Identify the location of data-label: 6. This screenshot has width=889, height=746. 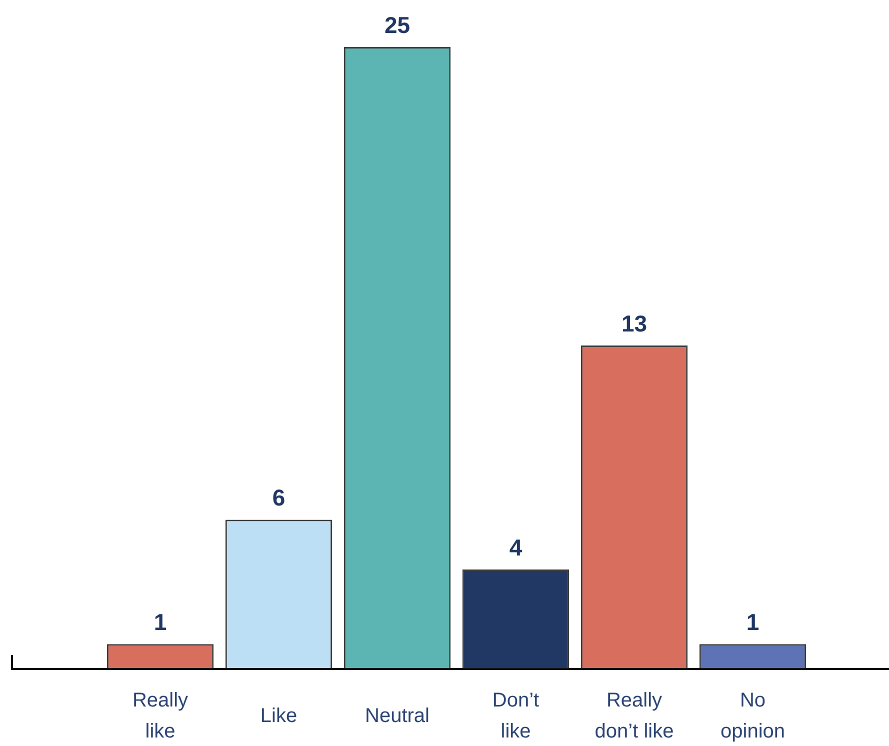
(279, 497).